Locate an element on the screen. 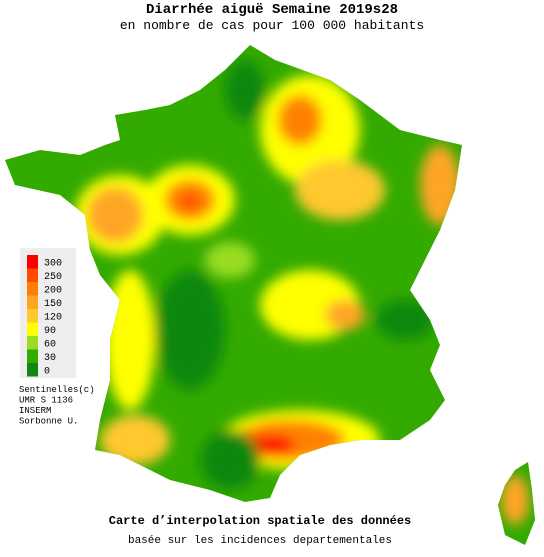  legend-label: 200 is located at coordinates (53, 291).